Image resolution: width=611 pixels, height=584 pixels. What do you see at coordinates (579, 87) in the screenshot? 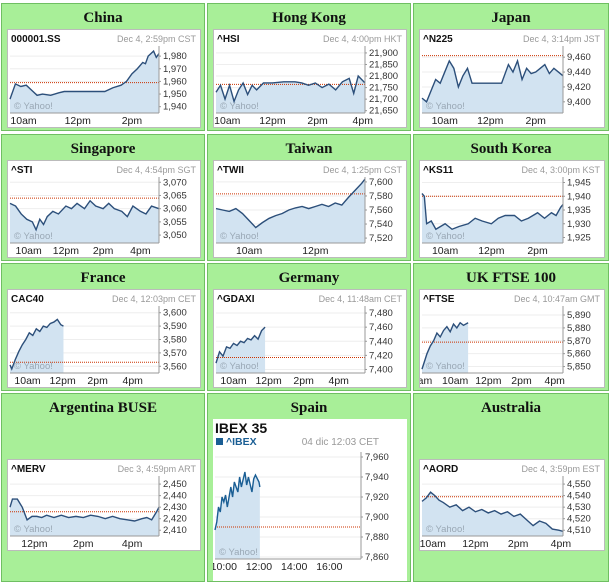
I see `y-tick-label: 9,420` at bounding box center [579, 87].